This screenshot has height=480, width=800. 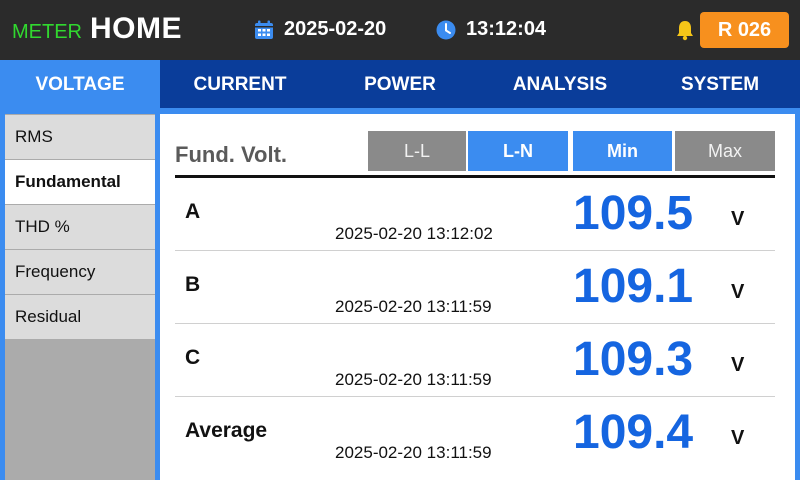 I want to click on bell-icon, so click(x=685, y=30).